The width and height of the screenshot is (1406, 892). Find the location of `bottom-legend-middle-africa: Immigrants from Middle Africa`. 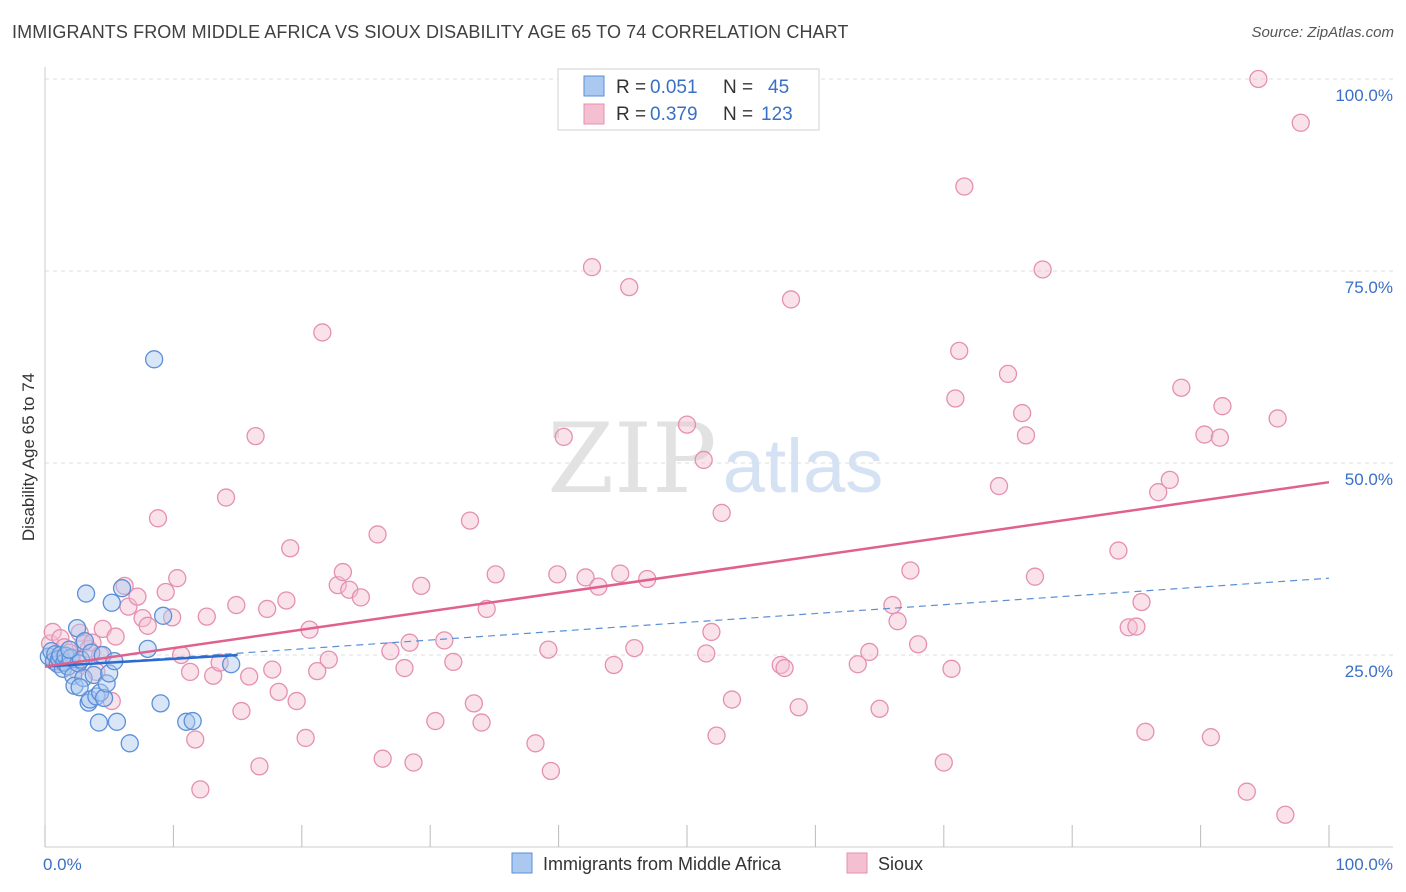

bottom-legend-middle-africa: Immigrants from Middle Africa is located at coordinates (662, 864).